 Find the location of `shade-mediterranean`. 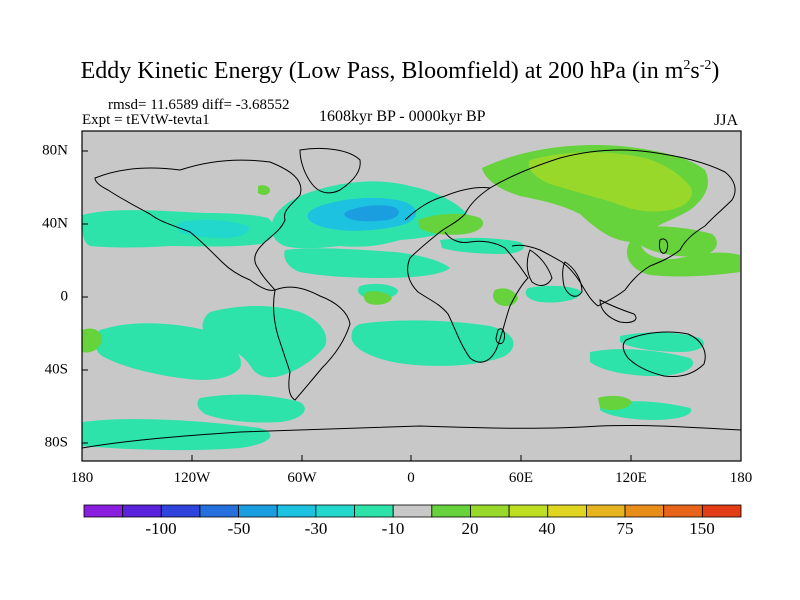

shade-mediterranean is located at coordinates (451, 224).